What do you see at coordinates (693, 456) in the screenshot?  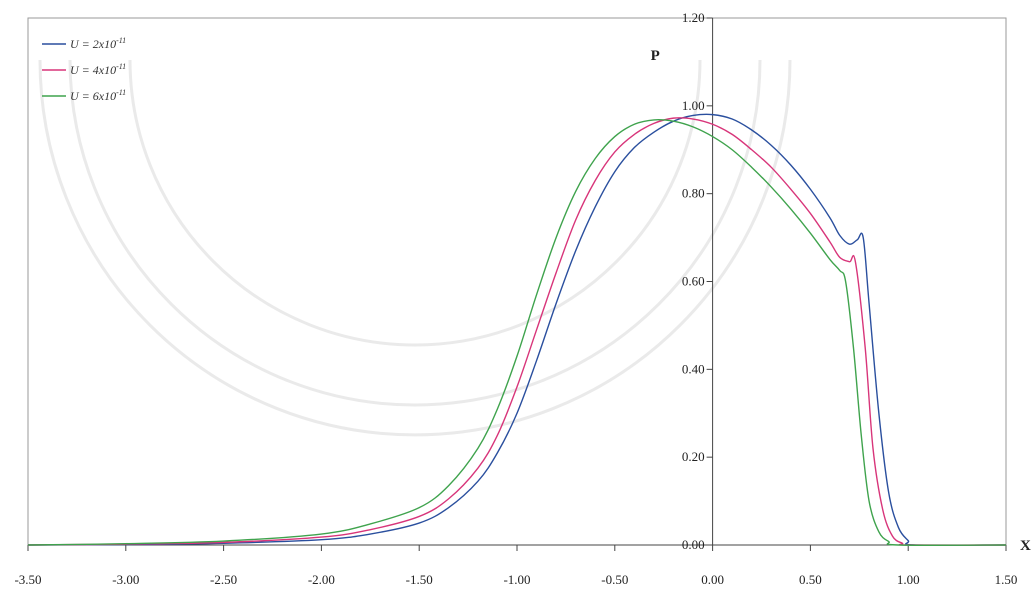 I see `y-tick-label: 0.20` at bounding box center [693, 456].